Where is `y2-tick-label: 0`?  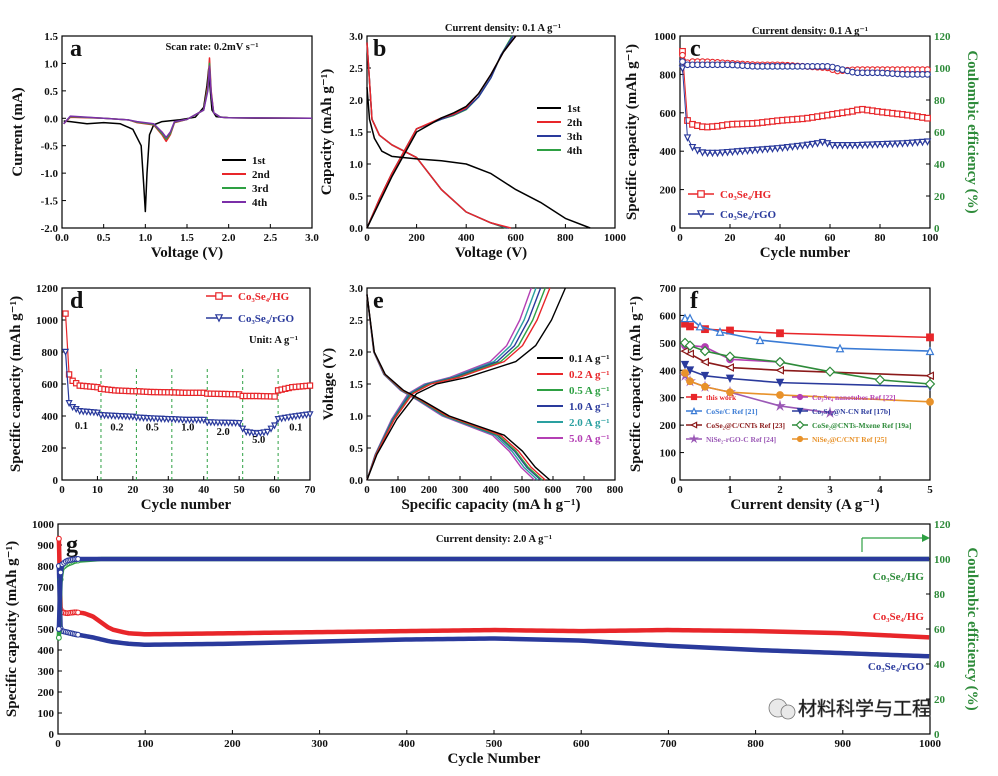
y2-tick-label: 0 is located at coordinates (937, 229).